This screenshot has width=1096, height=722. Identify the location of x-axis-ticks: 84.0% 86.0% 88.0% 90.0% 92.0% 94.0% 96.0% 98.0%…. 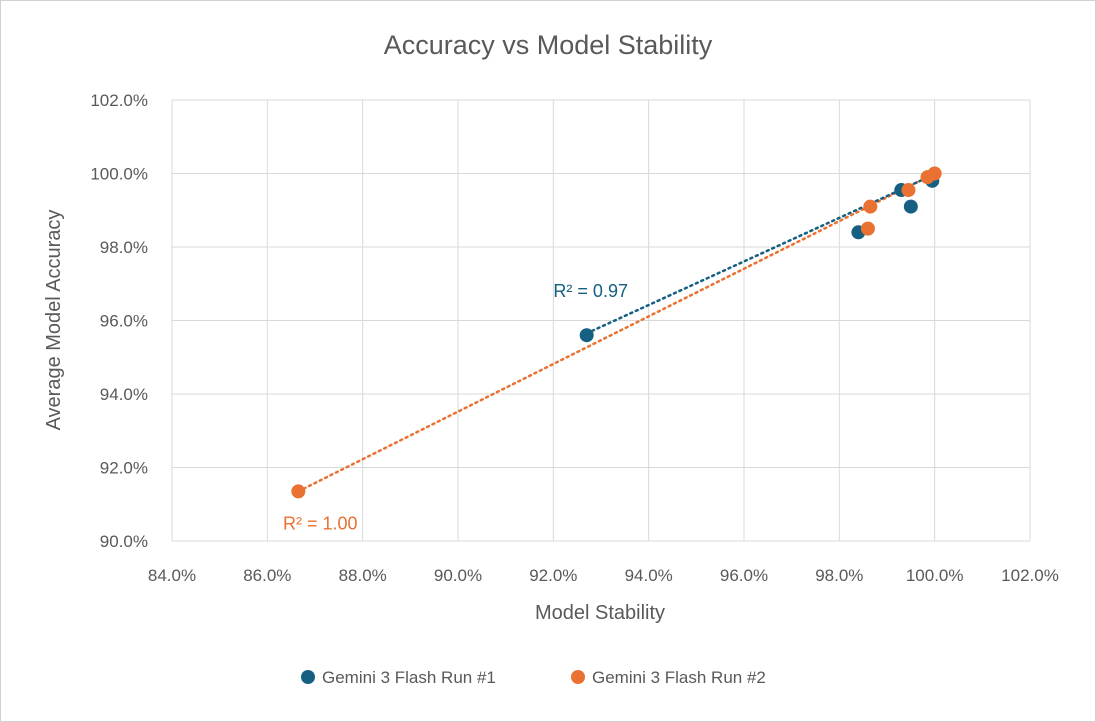
(603, 575).